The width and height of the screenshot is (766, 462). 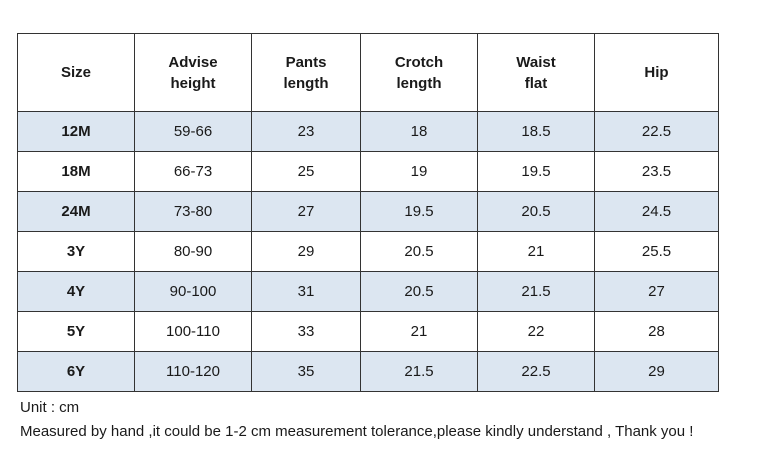 I want to click on size-cell: 18M, so click(x=76, y=171).